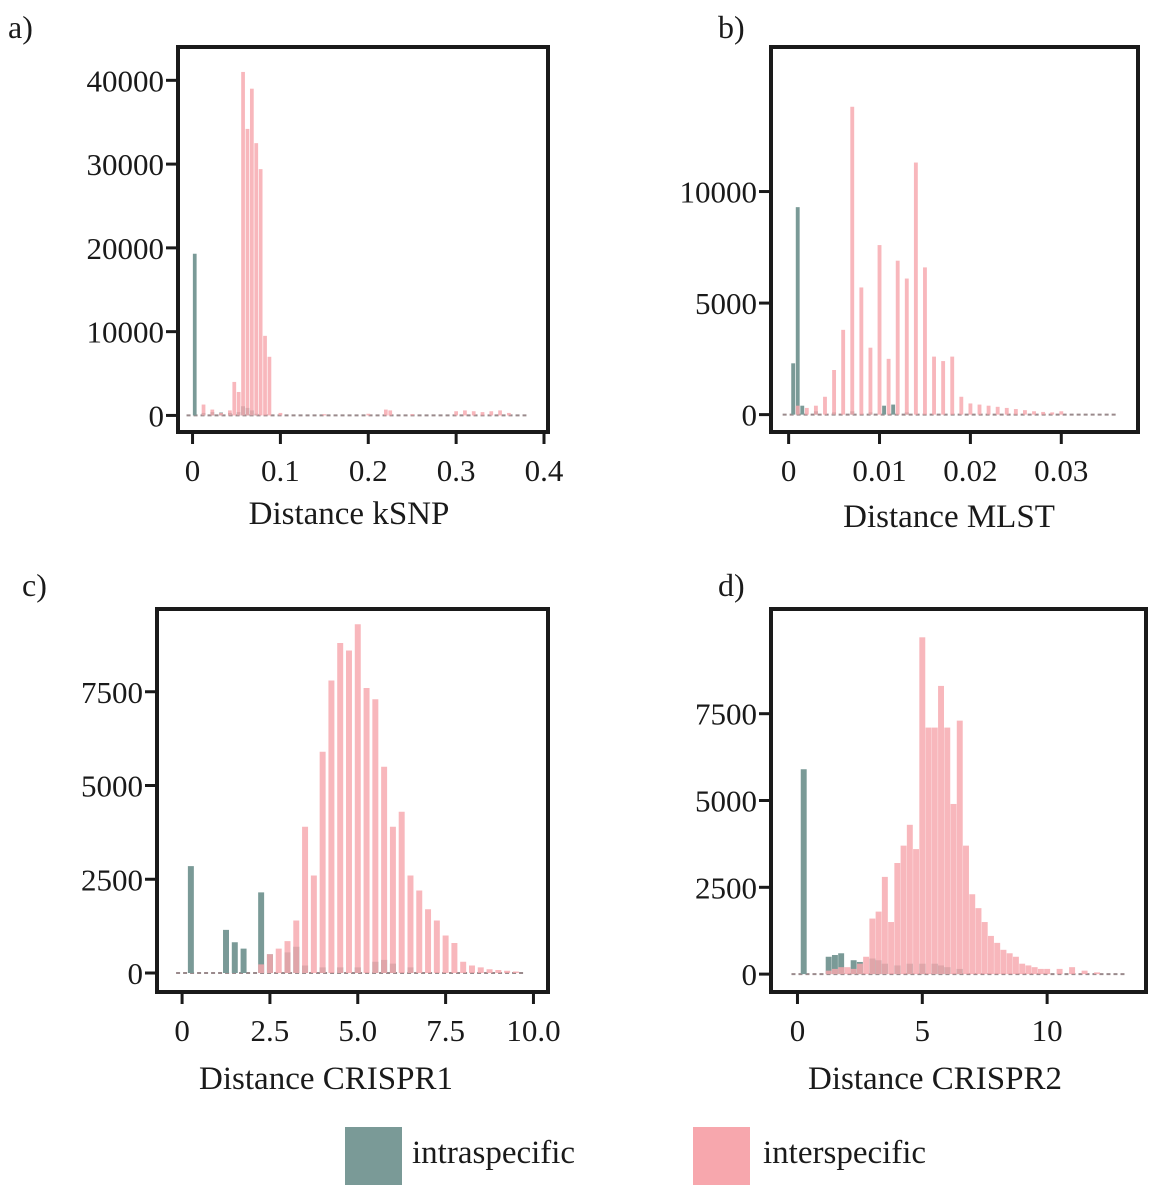  Describe the element at coordinates (533, 1030) in the screenshot. I see `x-tick-label: 10.0` at that location.